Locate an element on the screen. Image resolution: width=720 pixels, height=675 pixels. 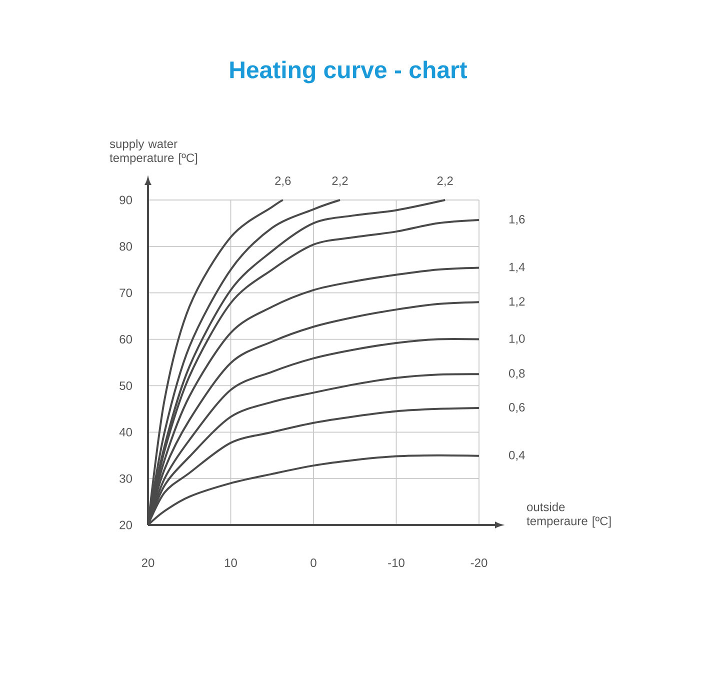
text: 1,0 is located at coordinates (517, 339).